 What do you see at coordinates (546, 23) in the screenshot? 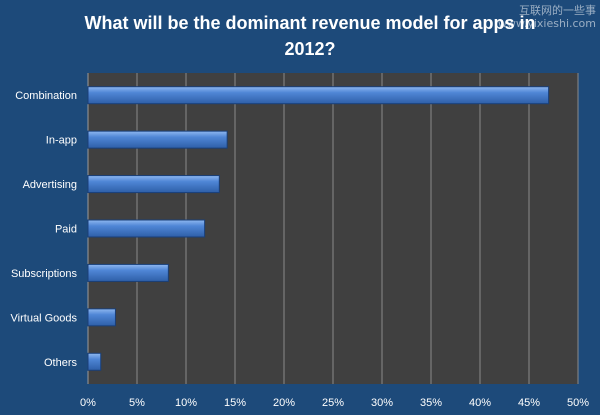
I see `watermark-url: www.yixieshi.com` at bounding box center [546, 23].